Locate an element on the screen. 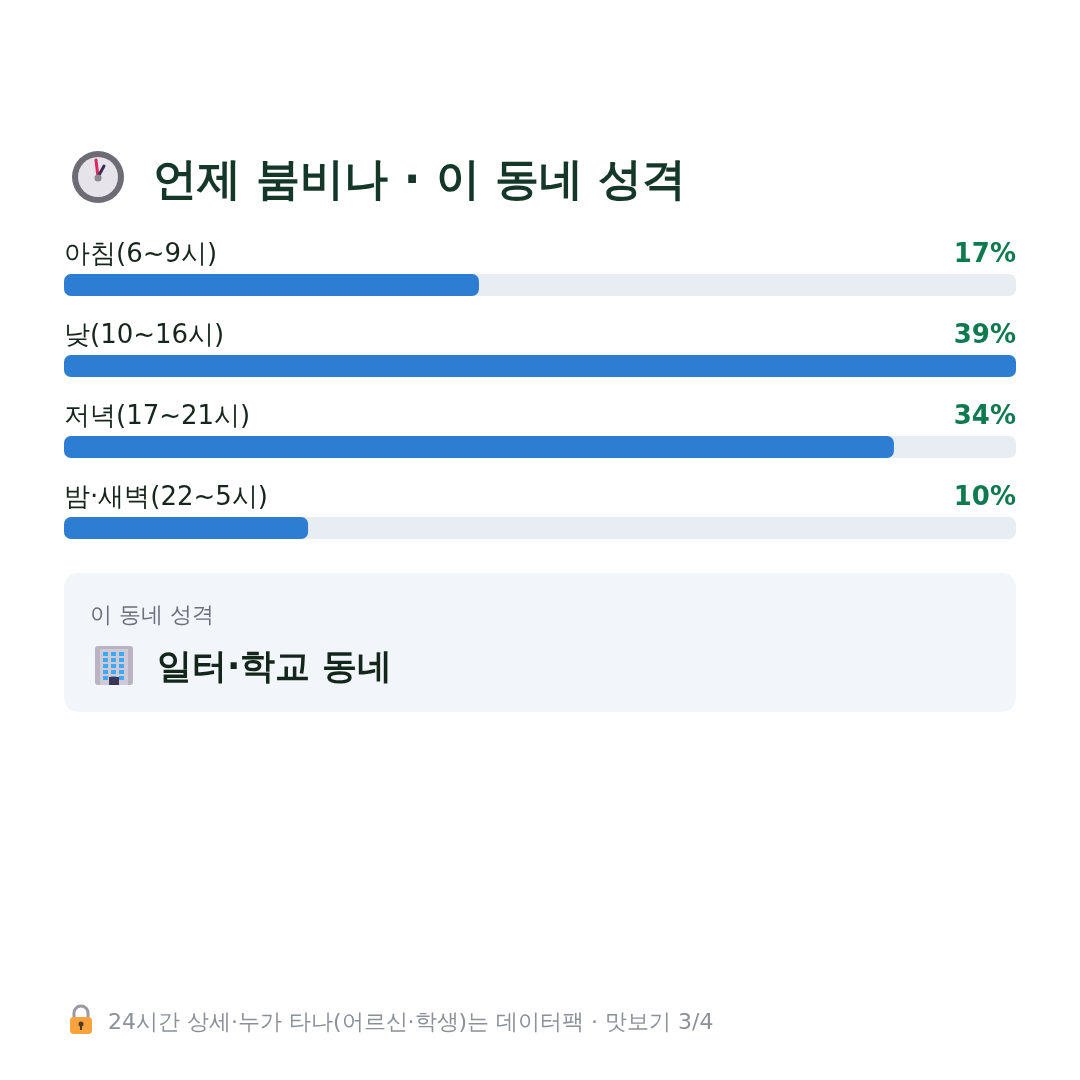 This screenshot has width=1080, height=1080. annotation: 이 동네 성격 is located at coordinates (152, 614).